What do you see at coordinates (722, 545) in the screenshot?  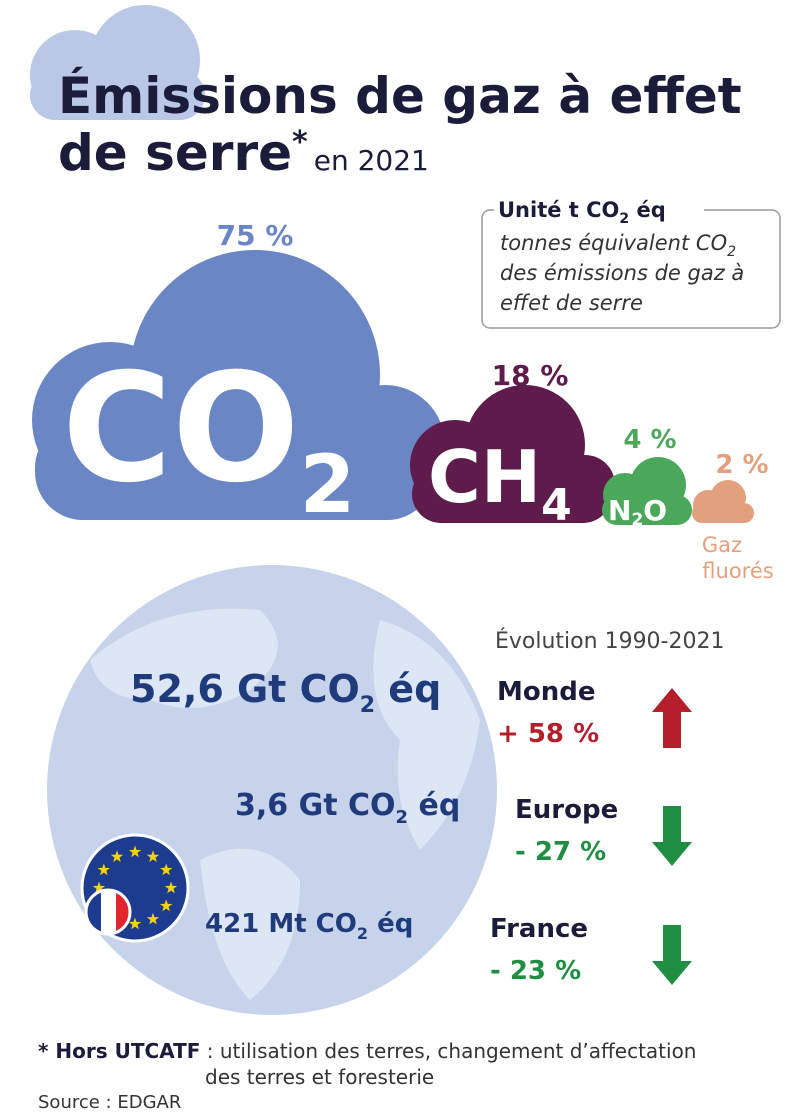 I see `gas-label: Gaz` at bounding box center [722, 545].